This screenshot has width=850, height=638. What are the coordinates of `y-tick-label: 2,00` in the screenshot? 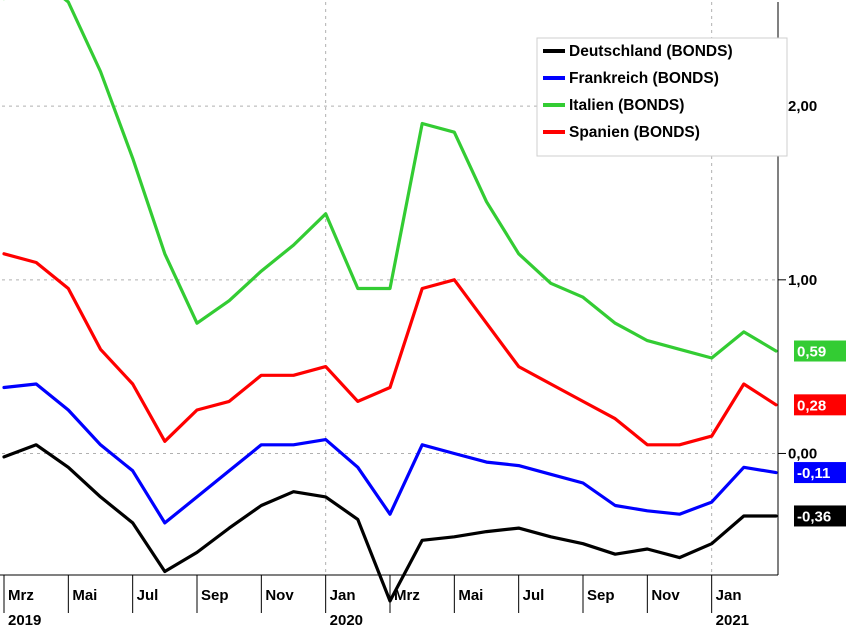 It's located at (802, 106).